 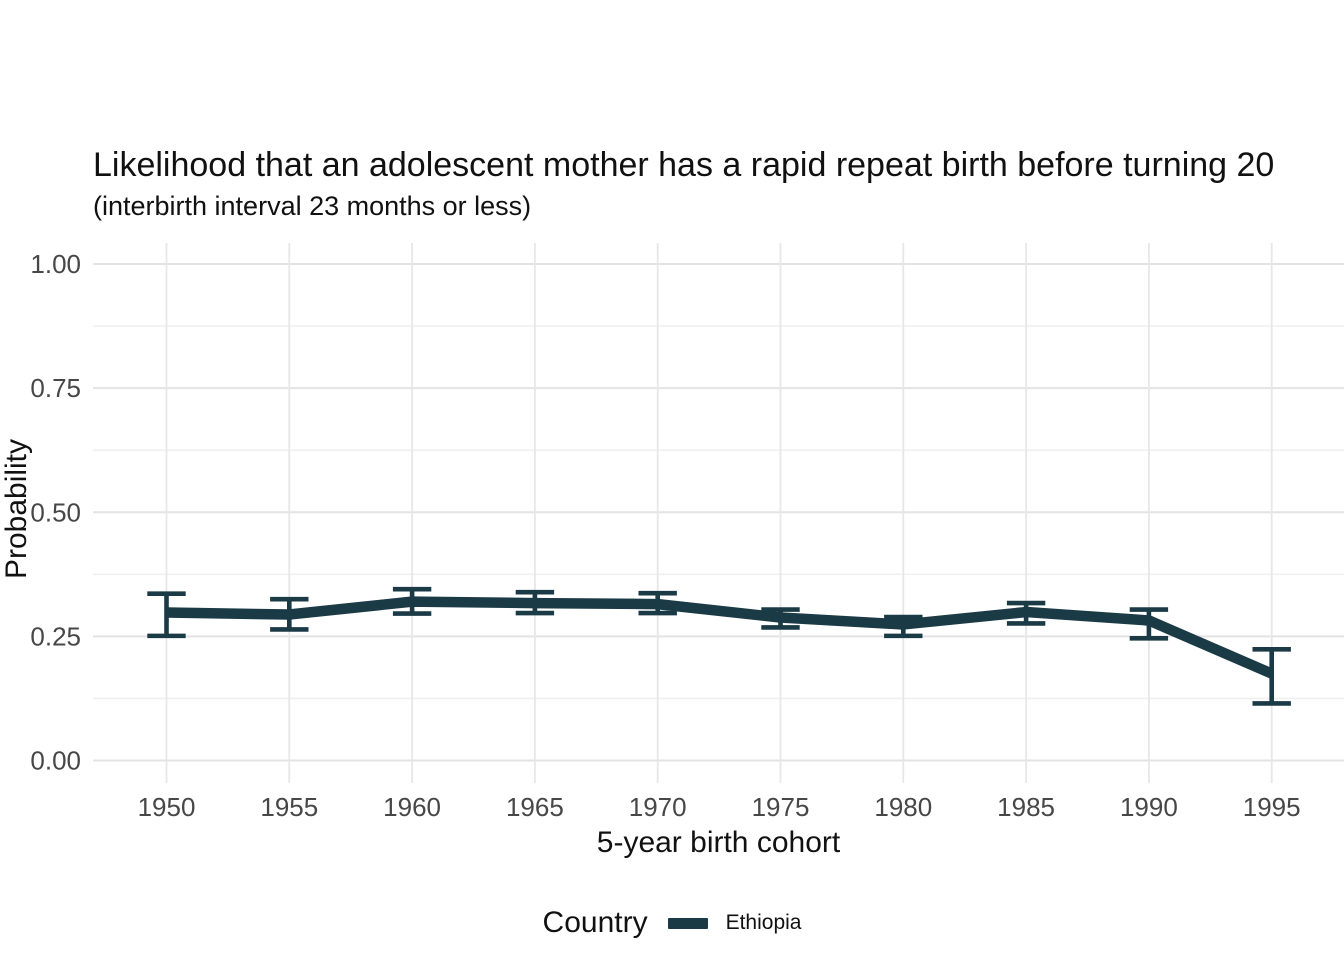 What do you see at coordinates (1272, 807) in the screenshot?
I see `x-tick-label: 1995` at bounding box center [1272, 807].